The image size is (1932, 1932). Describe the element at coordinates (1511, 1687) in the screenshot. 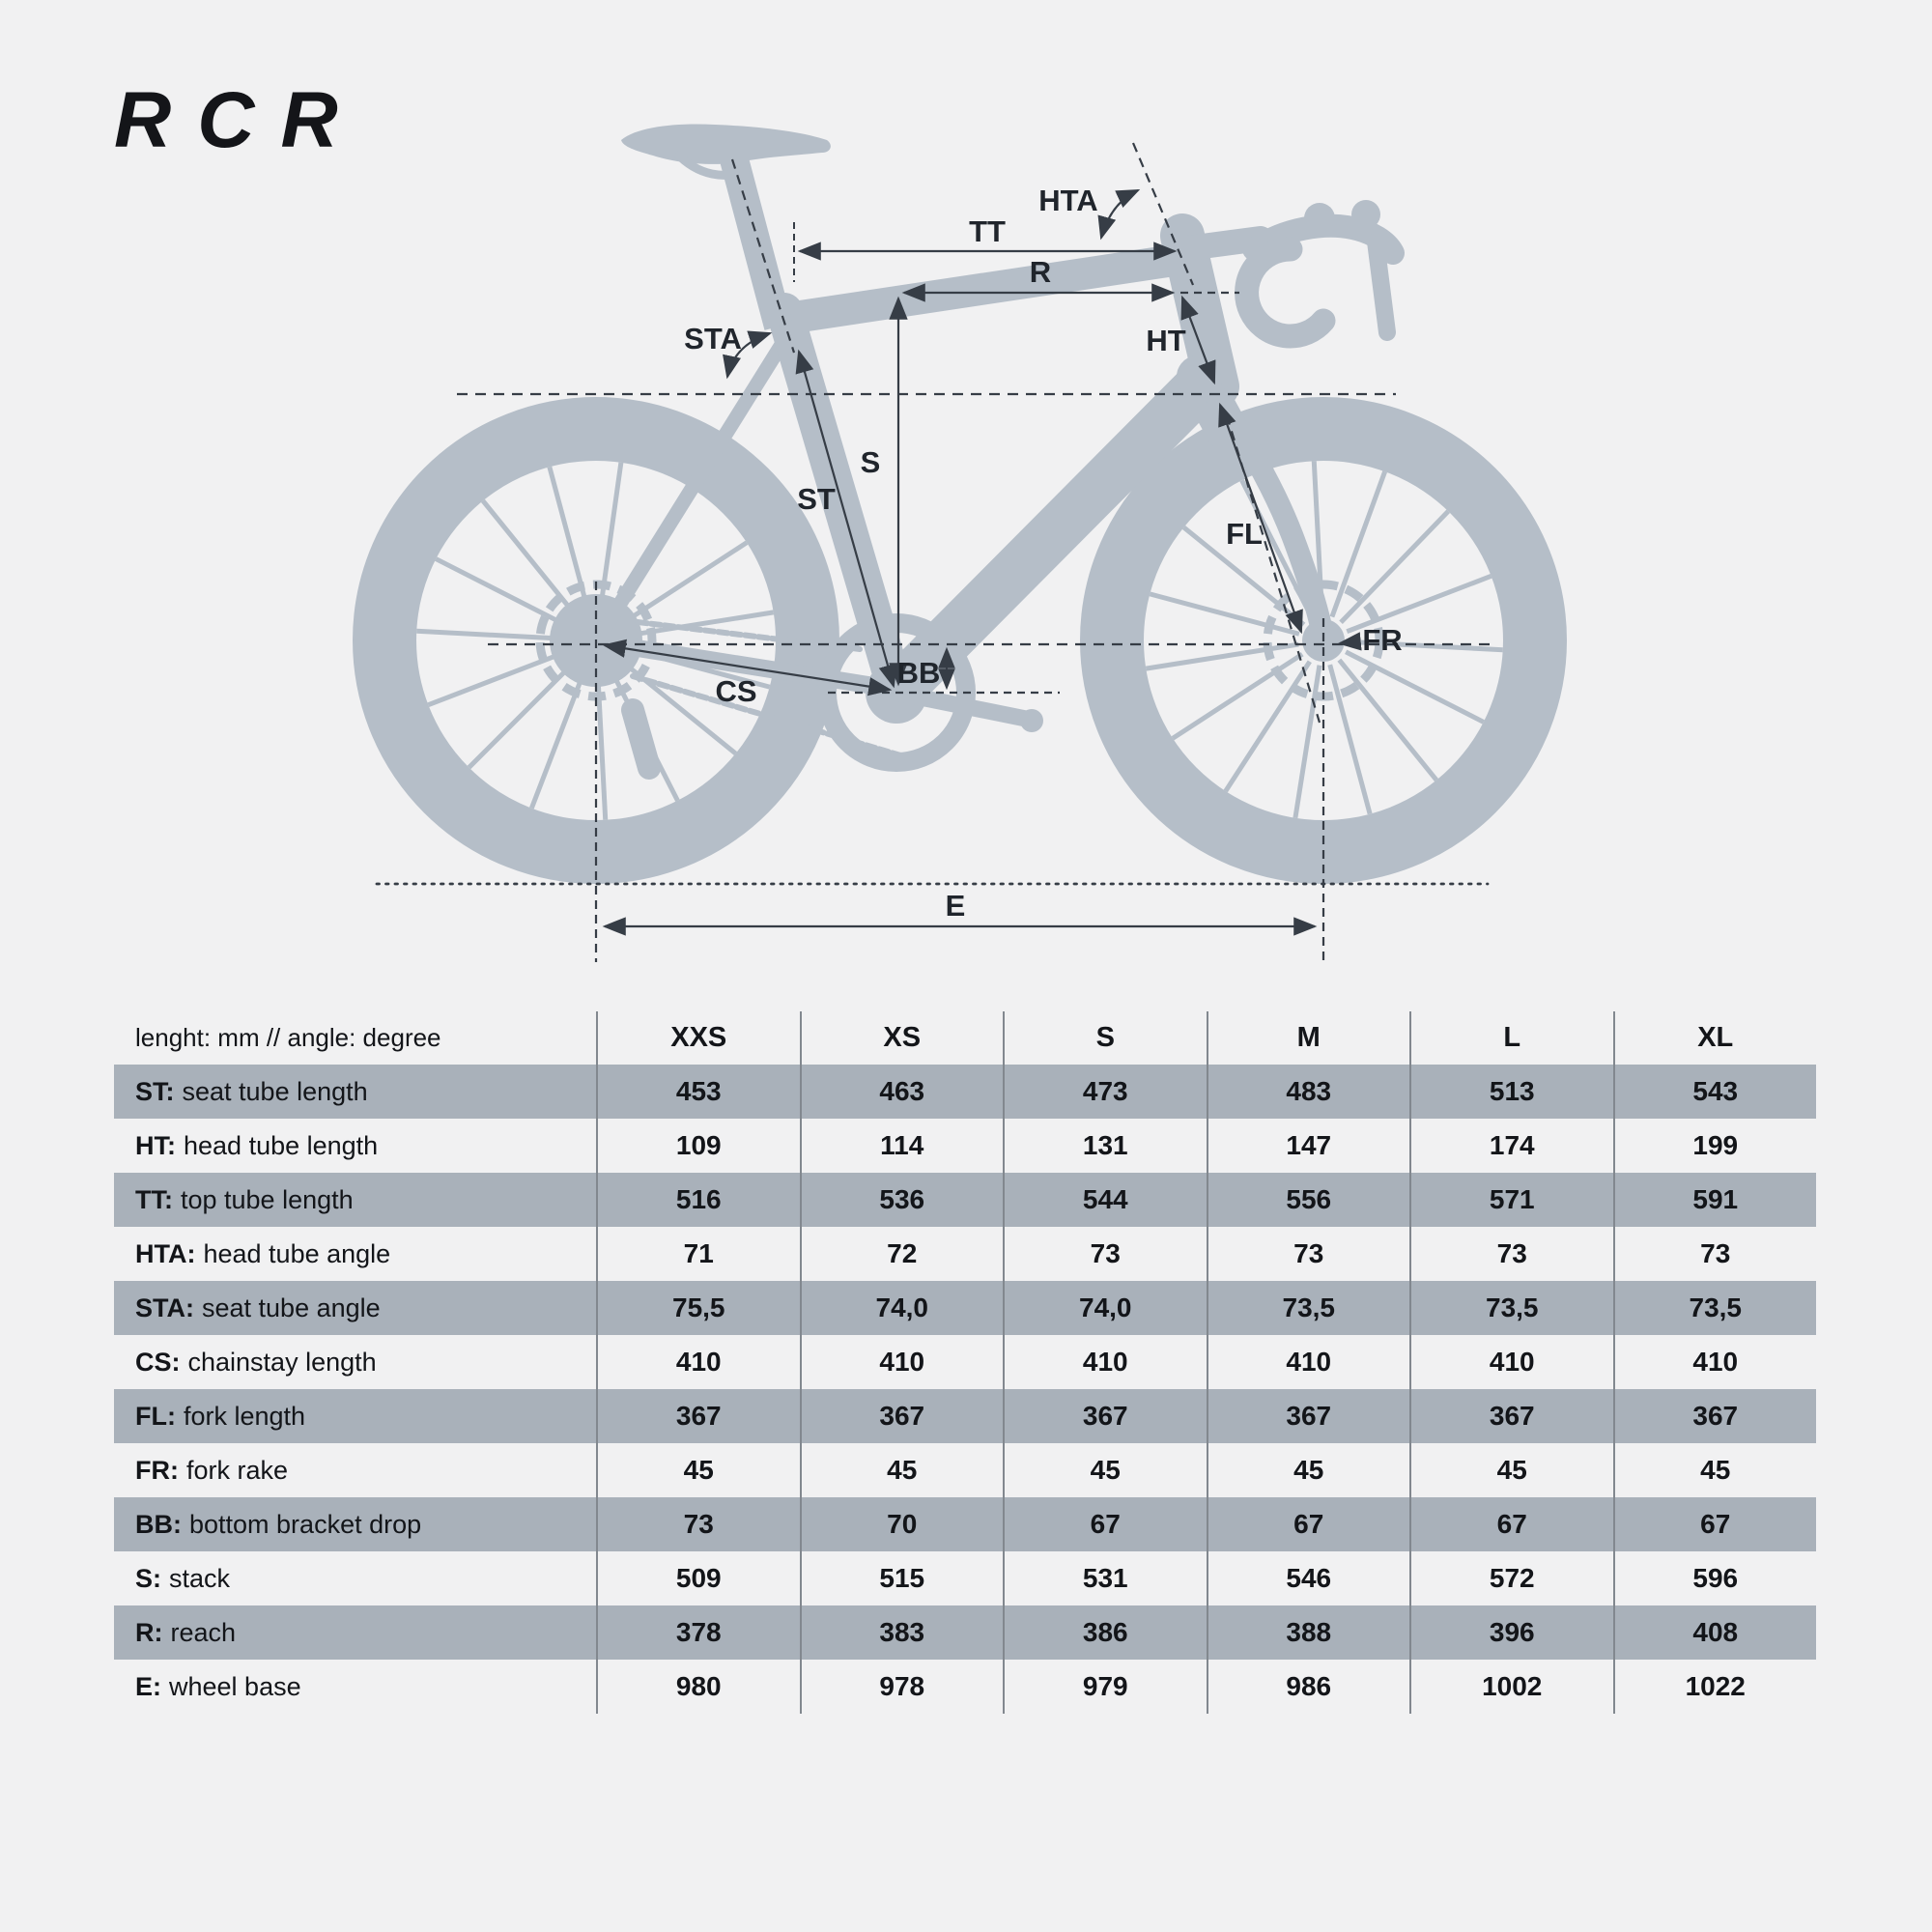

I see `value-cell: 1002` at that location.